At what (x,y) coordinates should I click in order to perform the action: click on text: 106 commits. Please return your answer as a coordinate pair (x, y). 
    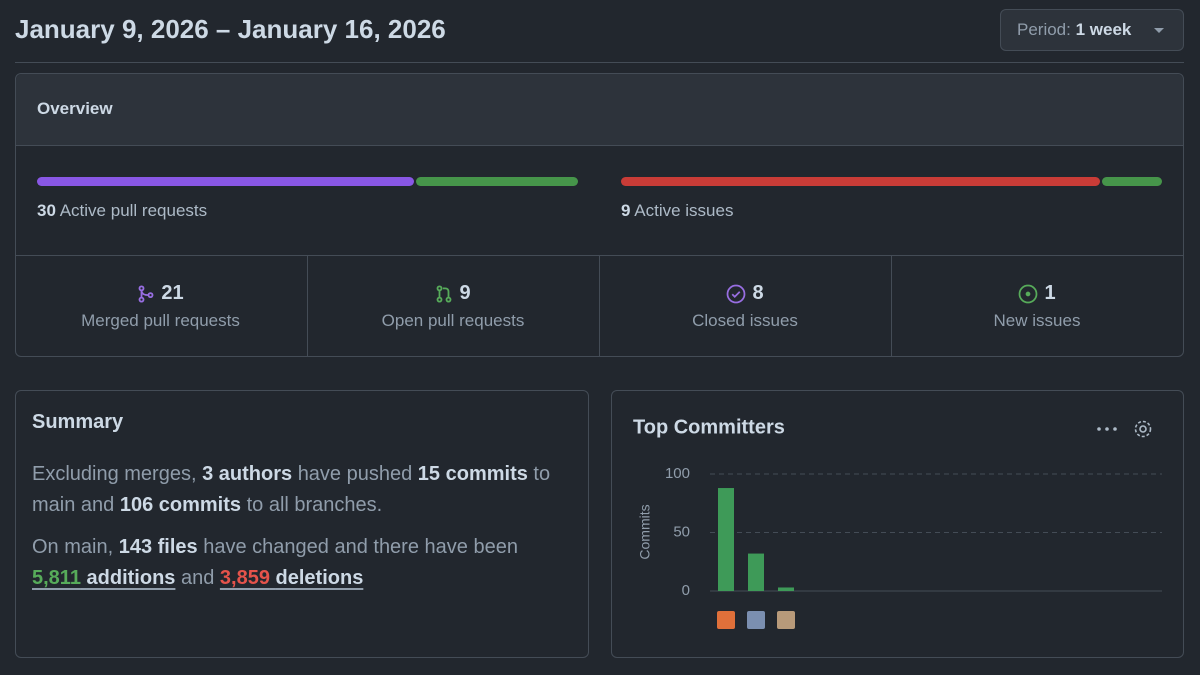
    Looking at the image, I should click on (180, 505).